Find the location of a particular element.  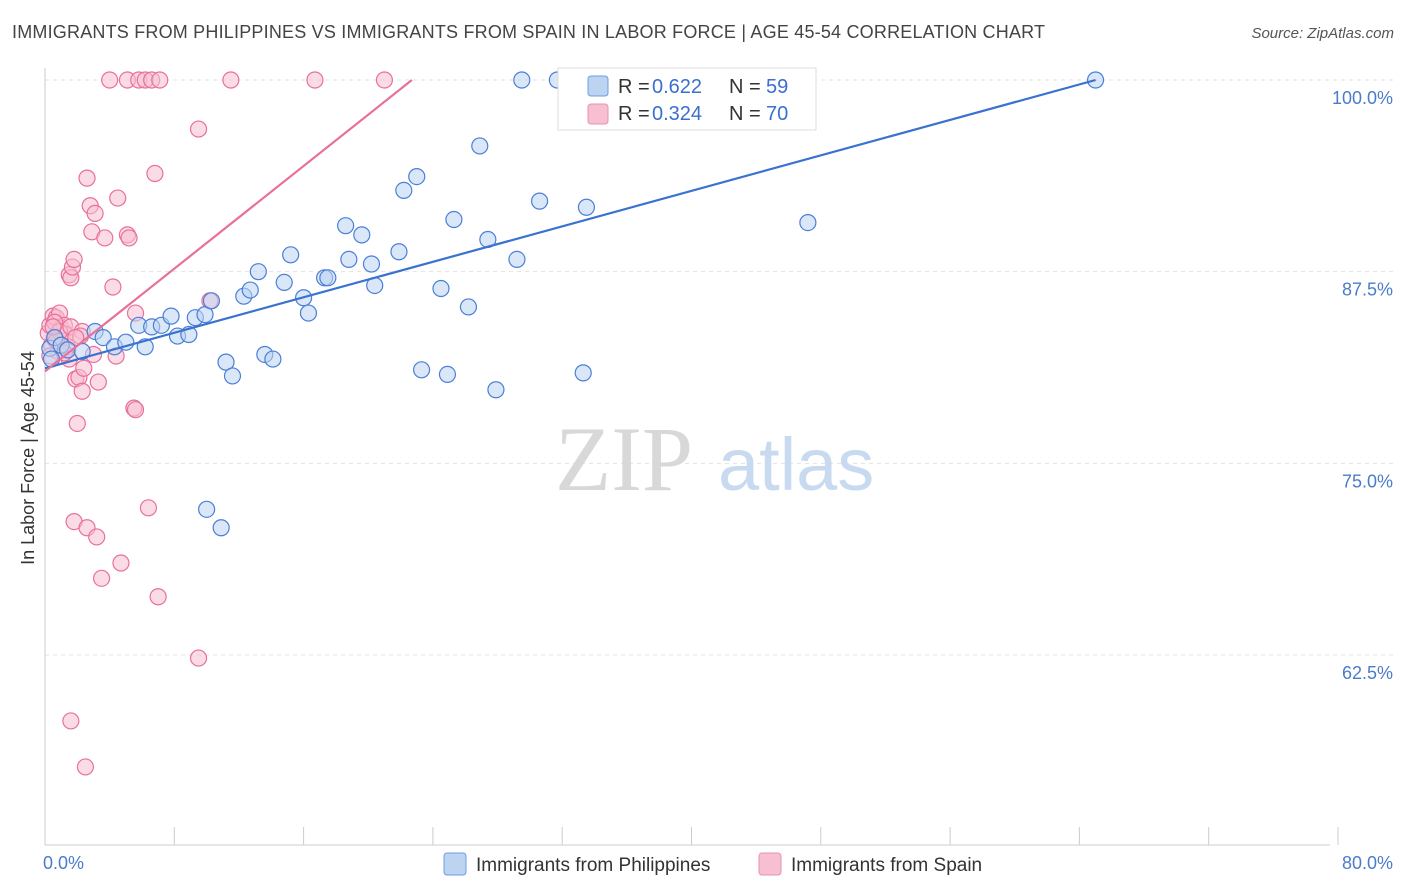

y-tick-label: 75.0% is located at coordinates (1367, 481).